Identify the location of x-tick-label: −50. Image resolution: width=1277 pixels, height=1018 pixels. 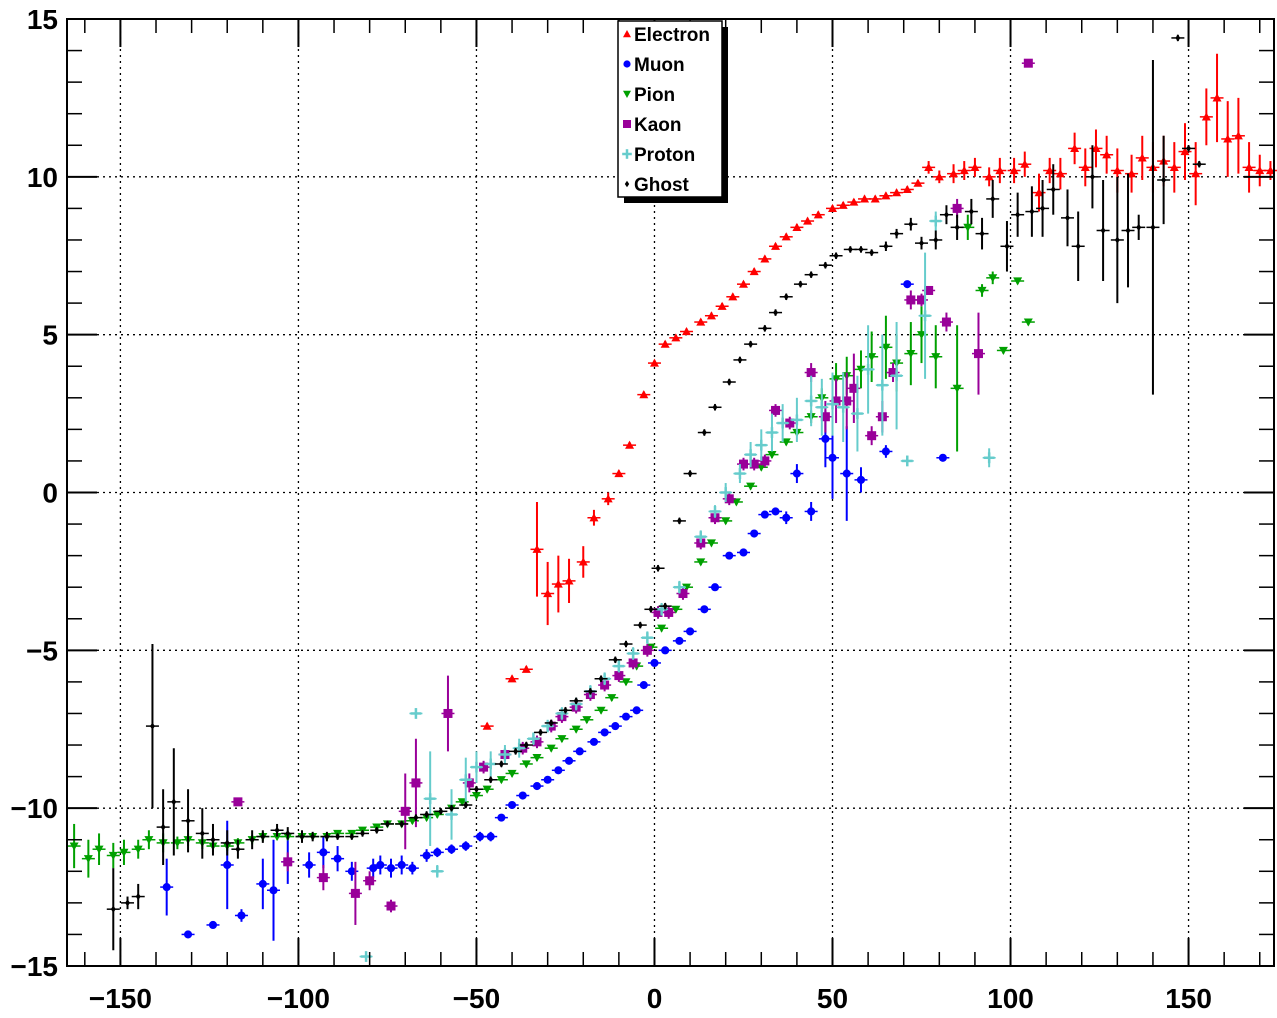
(477, 998).